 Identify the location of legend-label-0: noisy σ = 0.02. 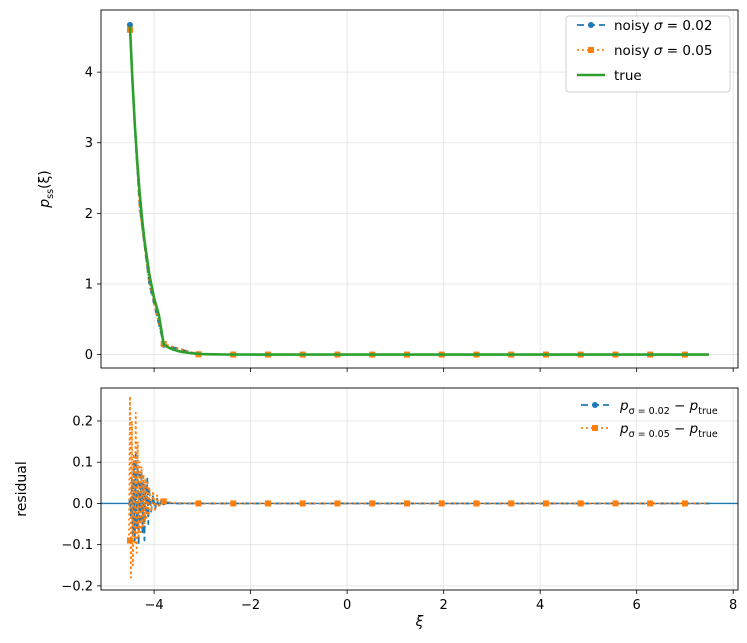
(663, 26).